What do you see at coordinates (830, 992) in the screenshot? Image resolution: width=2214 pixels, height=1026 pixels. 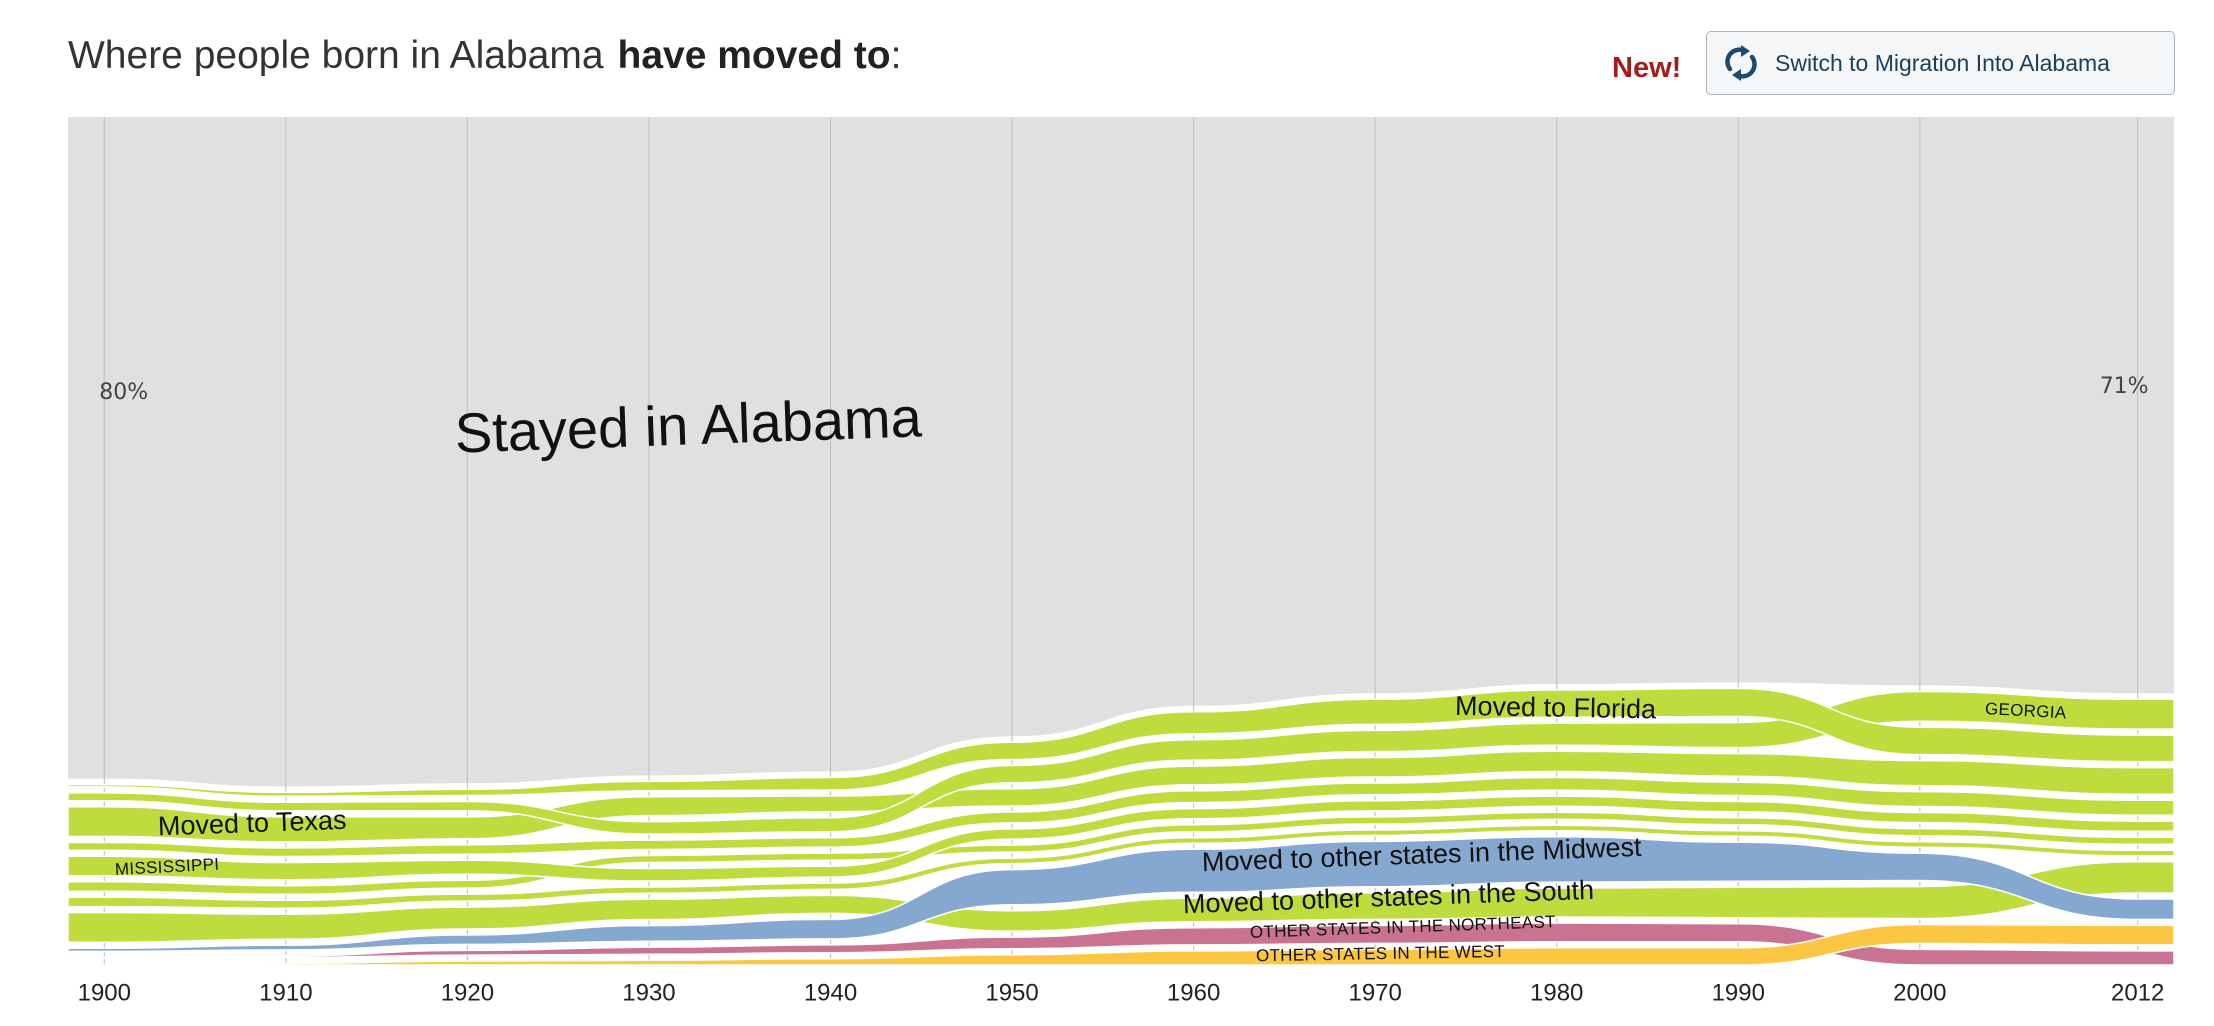 I see `x-tick-1940: 1940` at bounding box center [830, 992].